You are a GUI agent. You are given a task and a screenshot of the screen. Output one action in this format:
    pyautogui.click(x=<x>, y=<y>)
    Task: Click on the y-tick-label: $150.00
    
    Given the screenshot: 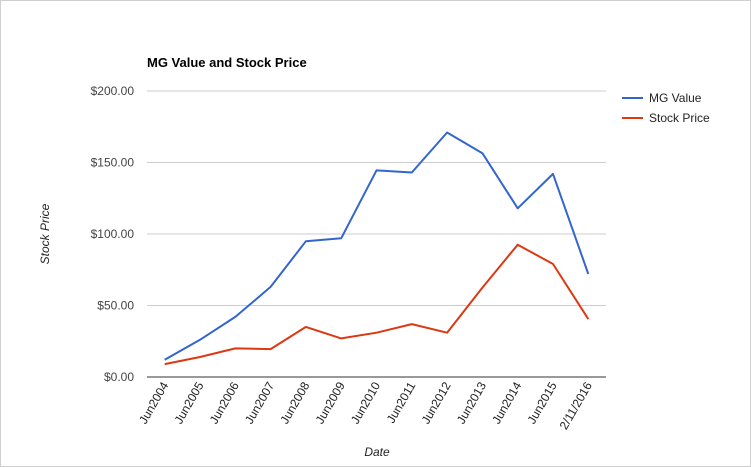 What is the action you would take?
    pyautogui.click(x=113, y=163)
    